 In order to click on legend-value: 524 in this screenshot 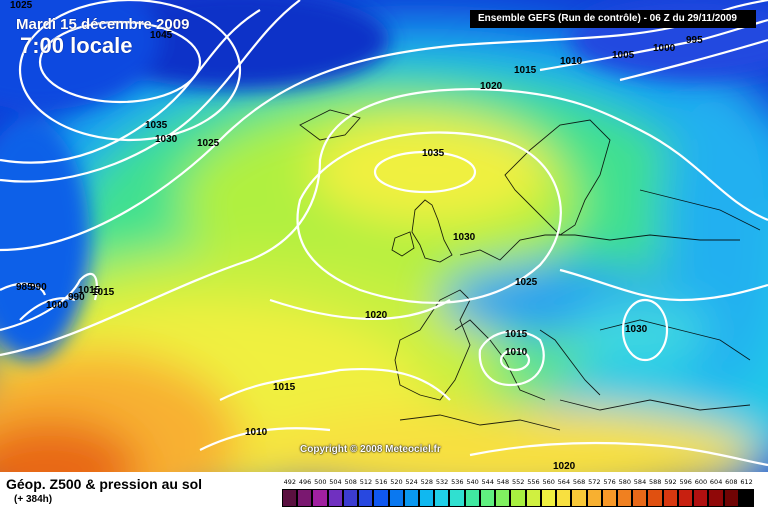, I will do `click(411, 482)`.